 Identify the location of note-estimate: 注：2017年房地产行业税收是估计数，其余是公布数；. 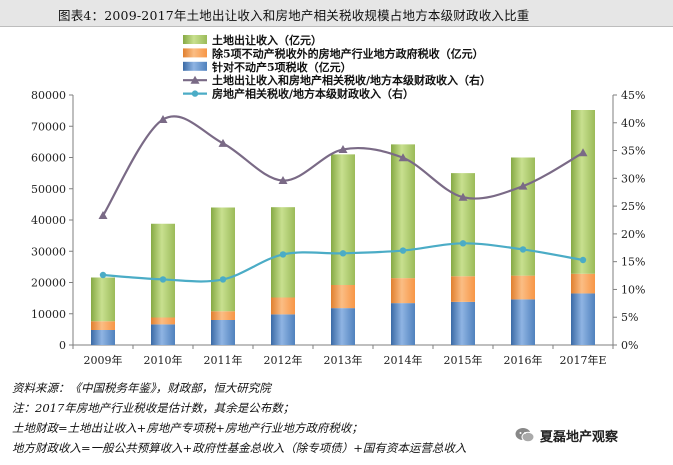
(153, 408).